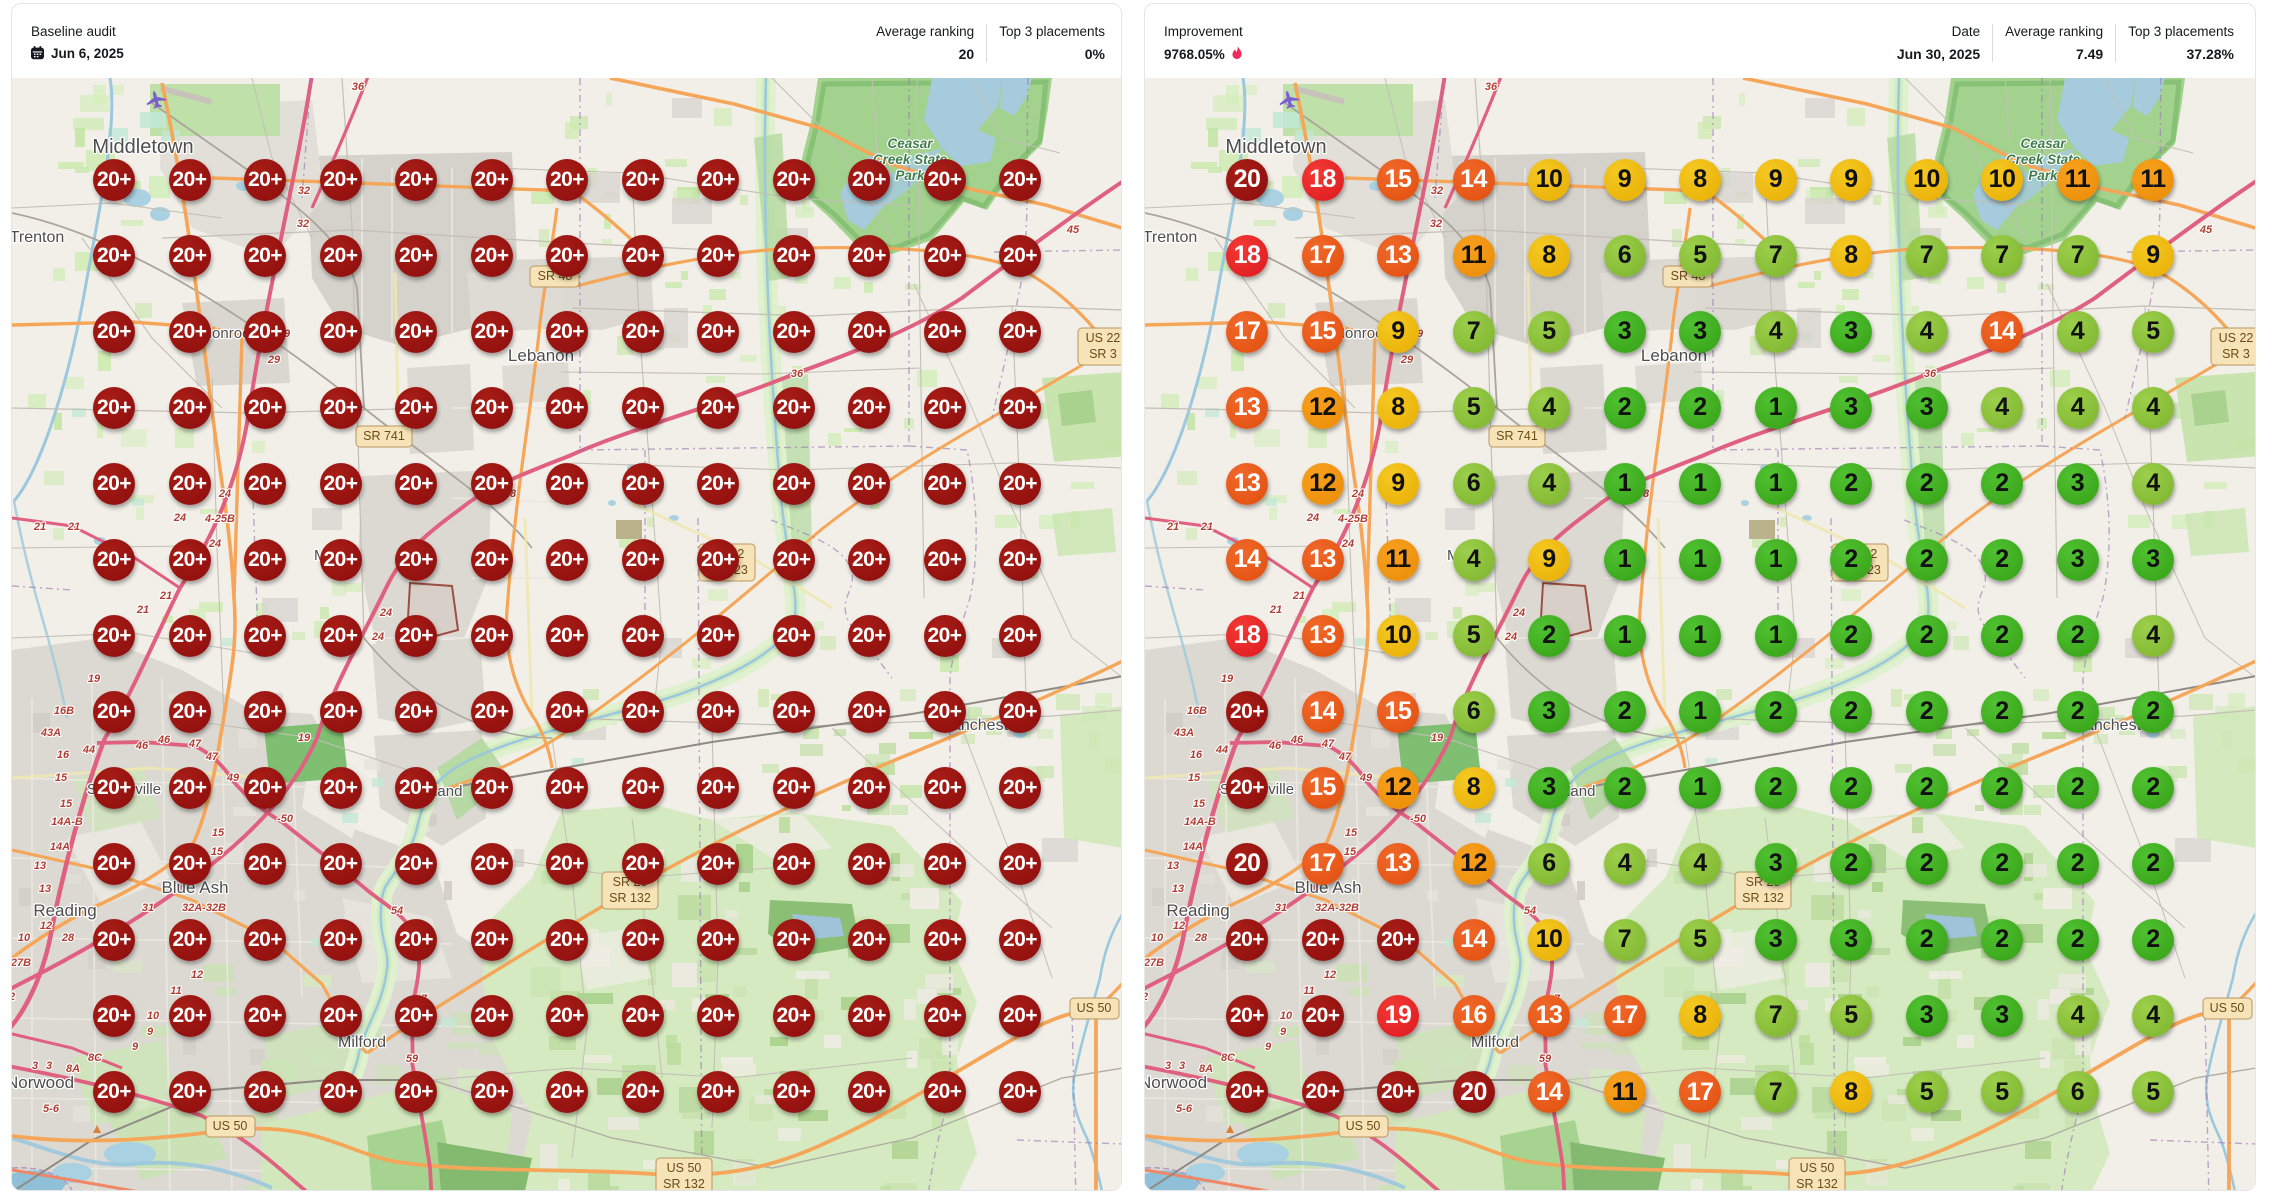 Image resolution: width=2272 pixels, height=1204 pixels. I want to click on svg-text: 14A-B, so click(67, 822).